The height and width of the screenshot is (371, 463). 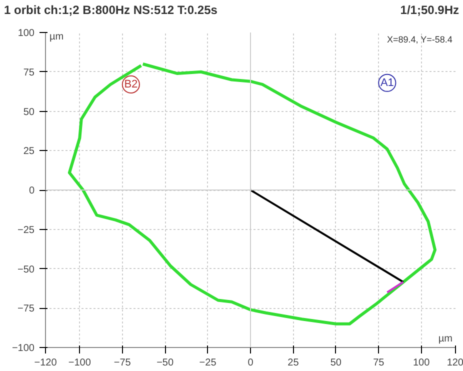 I want to click on x-tick-label: 25, so click(x=294, y=363).